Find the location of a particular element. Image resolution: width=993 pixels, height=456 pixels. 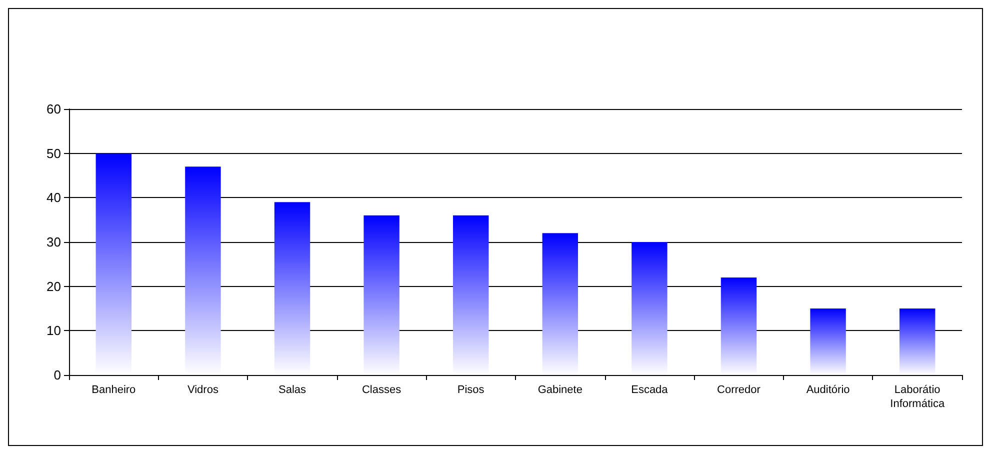

y-tick-label: 20 is located at coordinates (53, 286).